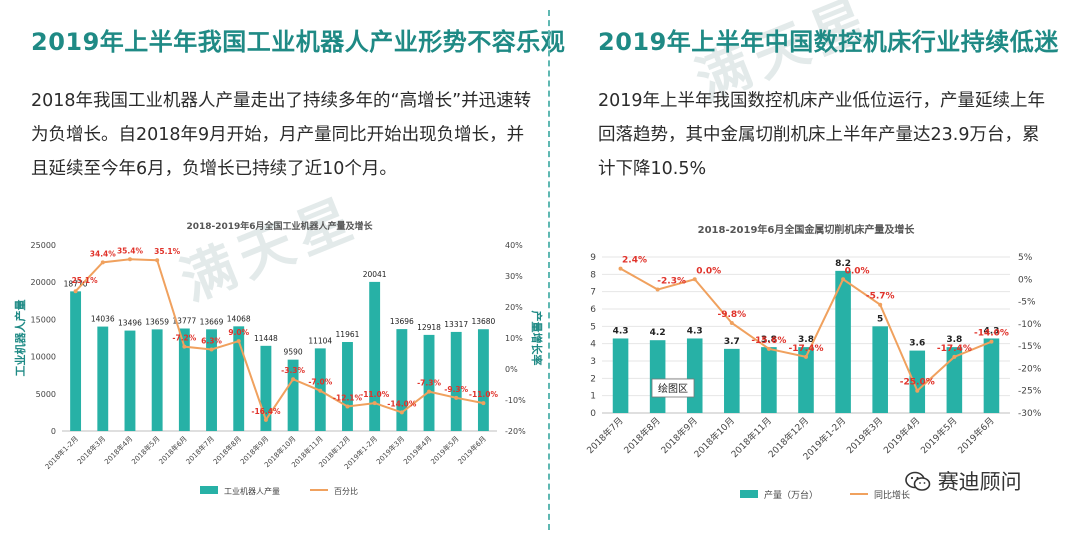 This screenshot has height=533, width=1080. I want to click on bar-value-label: 12918, so click(429, 327).